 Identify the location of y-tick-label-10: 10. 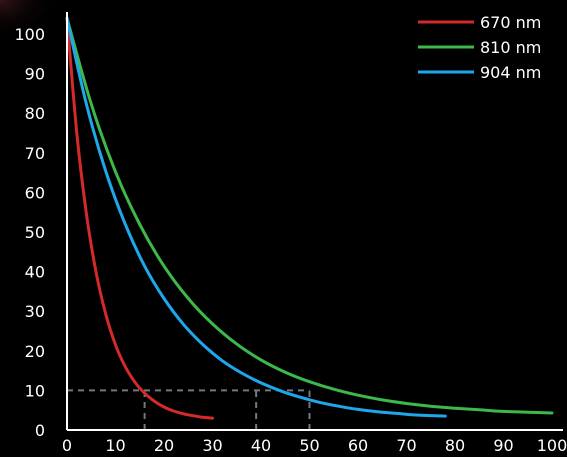
(35, 390).